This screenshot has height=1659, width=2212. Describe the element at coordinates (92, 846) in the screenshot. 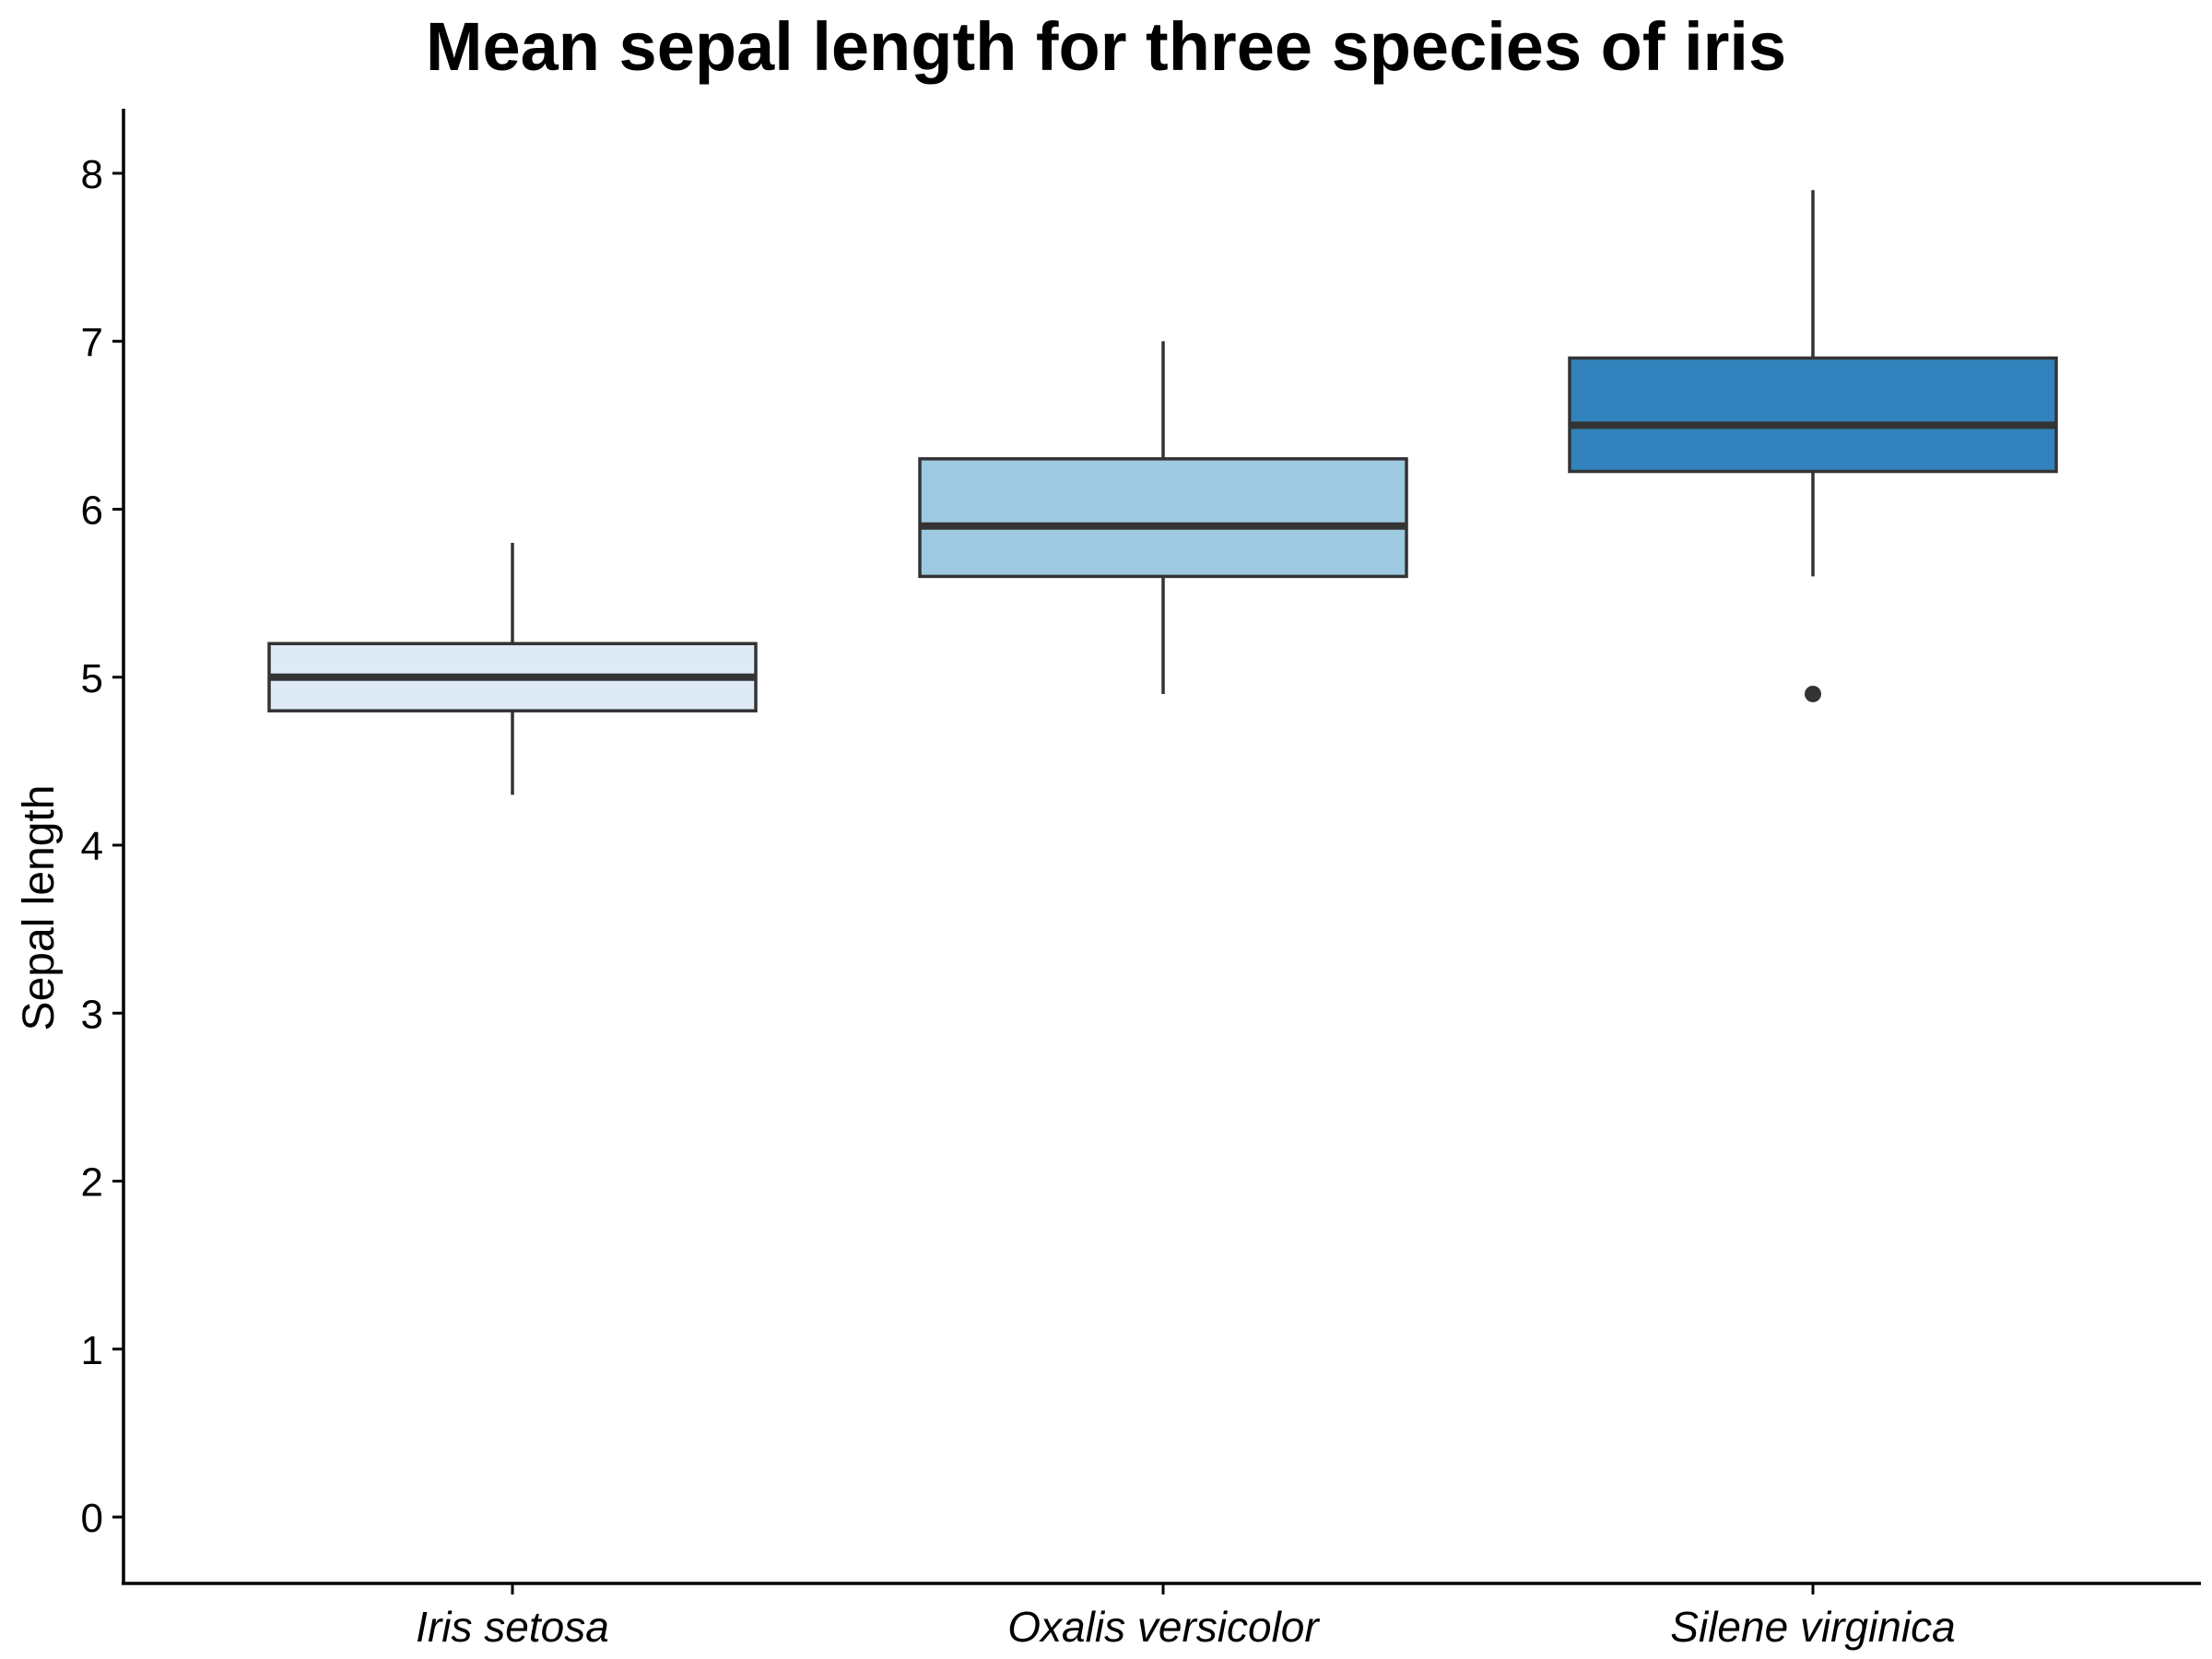

I see `y-tick-label: 4` at that location.